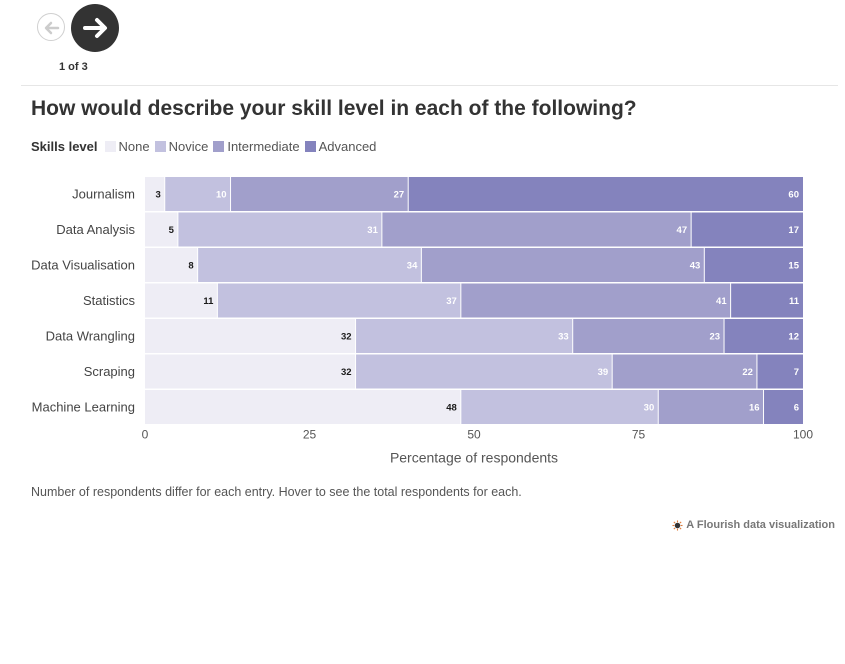 The image size is (845, 664). I want to click on legend-label-novice: Novice, so click(188, 146).